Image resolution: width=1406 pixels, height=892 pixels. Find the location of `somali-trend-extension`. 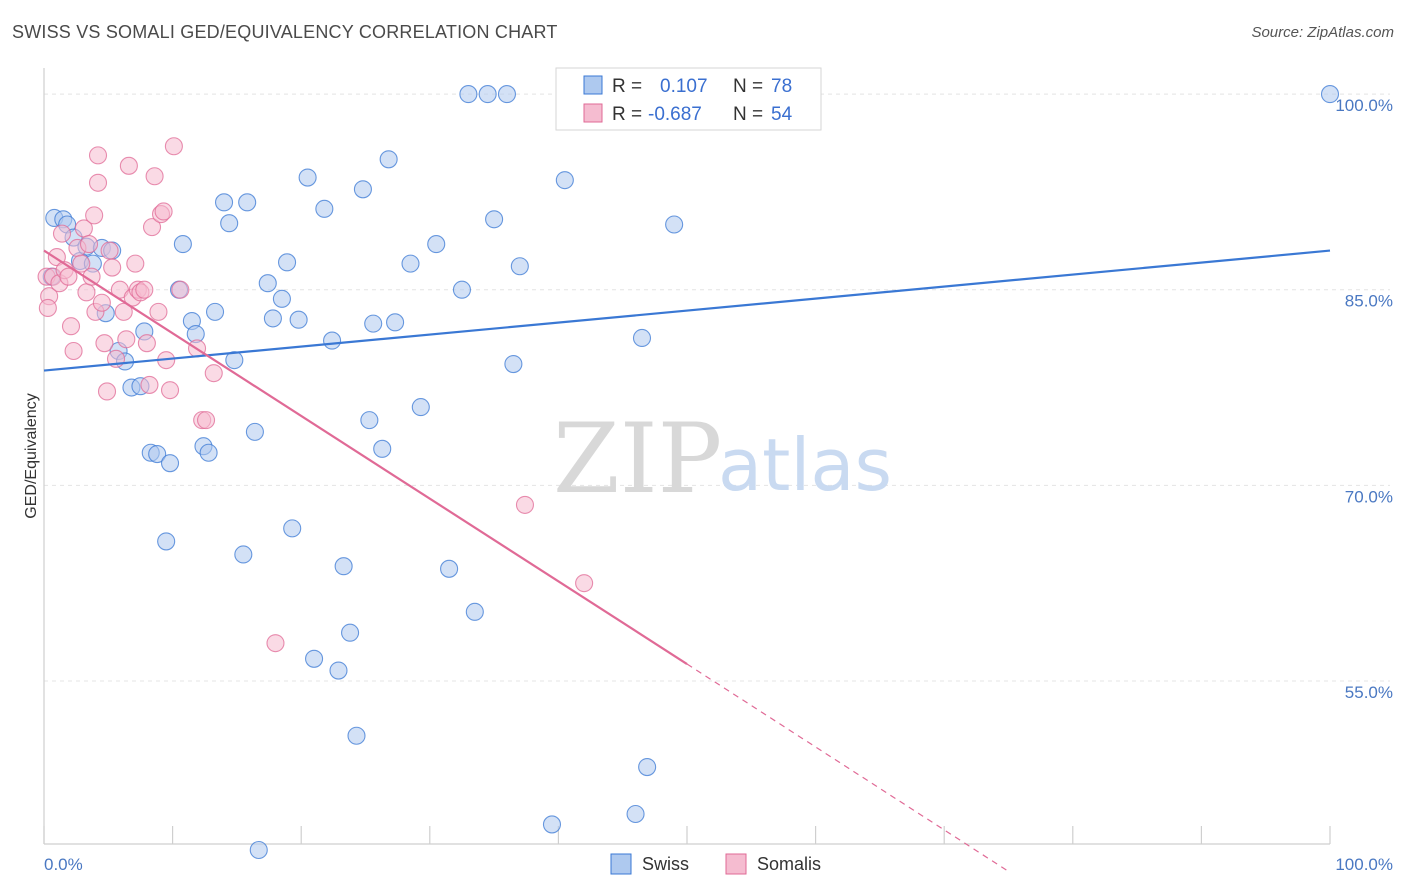

somali-trend-extension is located at coordinates (847, 767).